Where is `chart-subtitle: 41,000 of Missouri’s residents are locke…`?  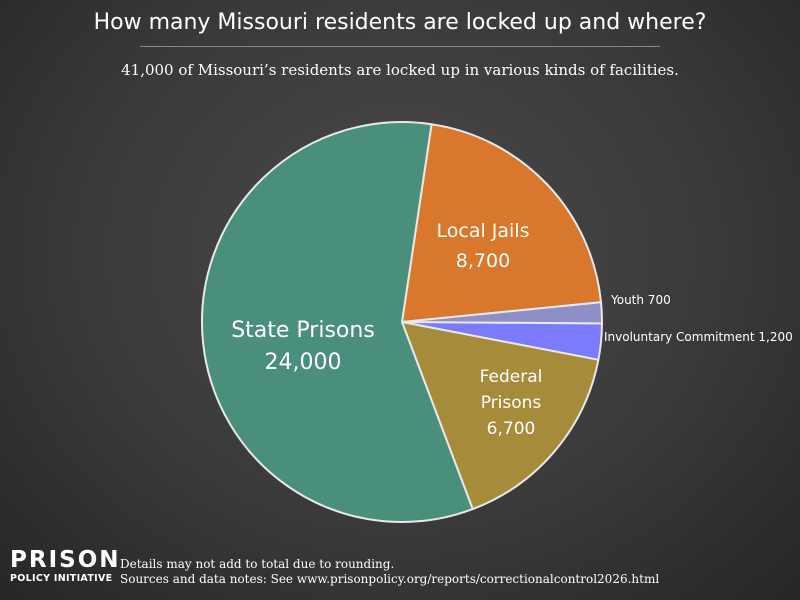 chart-subtitle: 41,000 of Missouri’s residents are locke… is located at coordinates (400, 70).